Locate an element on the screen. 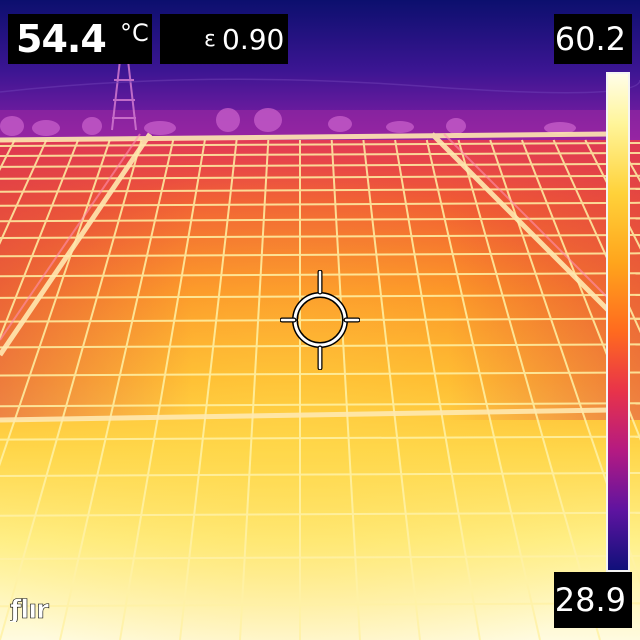 The width and height of the screenshot is (640, 640). scale-min-readout: 28.9 is located at coordinates (593, 600).